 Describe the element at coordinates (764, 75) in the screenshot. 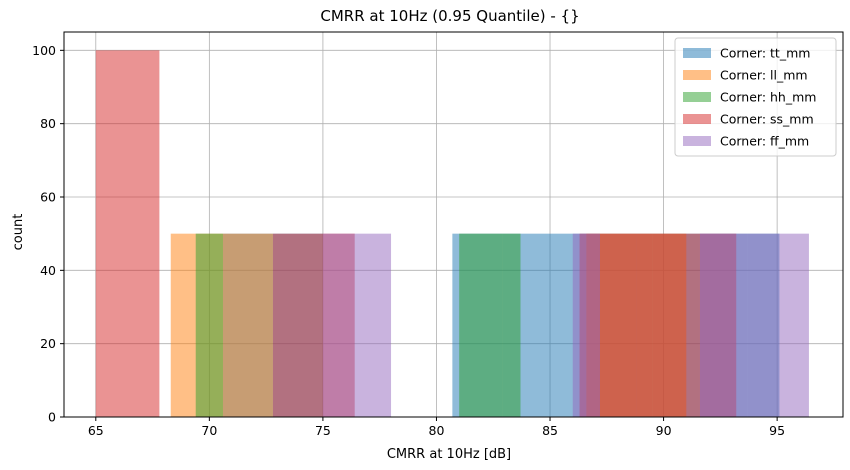

I see `legend-entry-label: Corner: ll_mm` at that location.